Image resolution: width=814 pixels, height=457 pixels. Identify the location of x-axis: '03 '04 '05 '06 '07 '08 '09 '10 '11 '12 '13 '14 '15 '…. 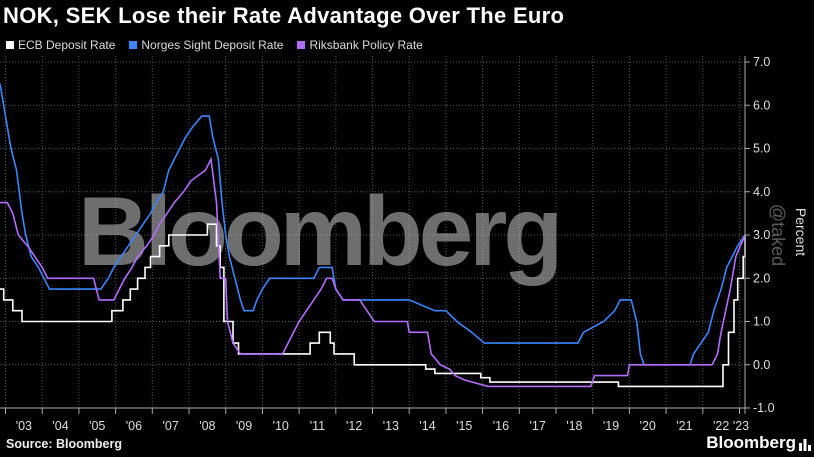
(374, 420).